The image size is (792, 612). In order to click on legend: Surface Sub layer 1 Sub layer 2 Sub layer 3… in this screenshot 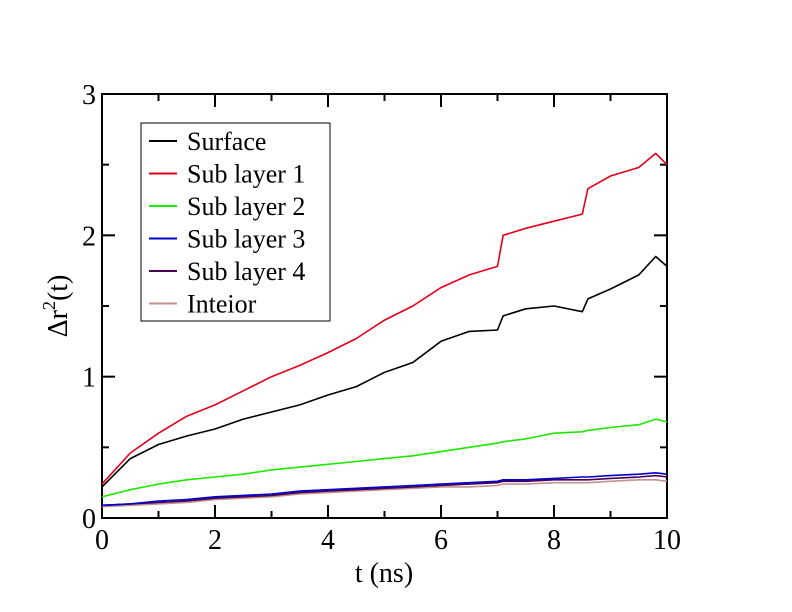, I will do `click(235, 222)`.